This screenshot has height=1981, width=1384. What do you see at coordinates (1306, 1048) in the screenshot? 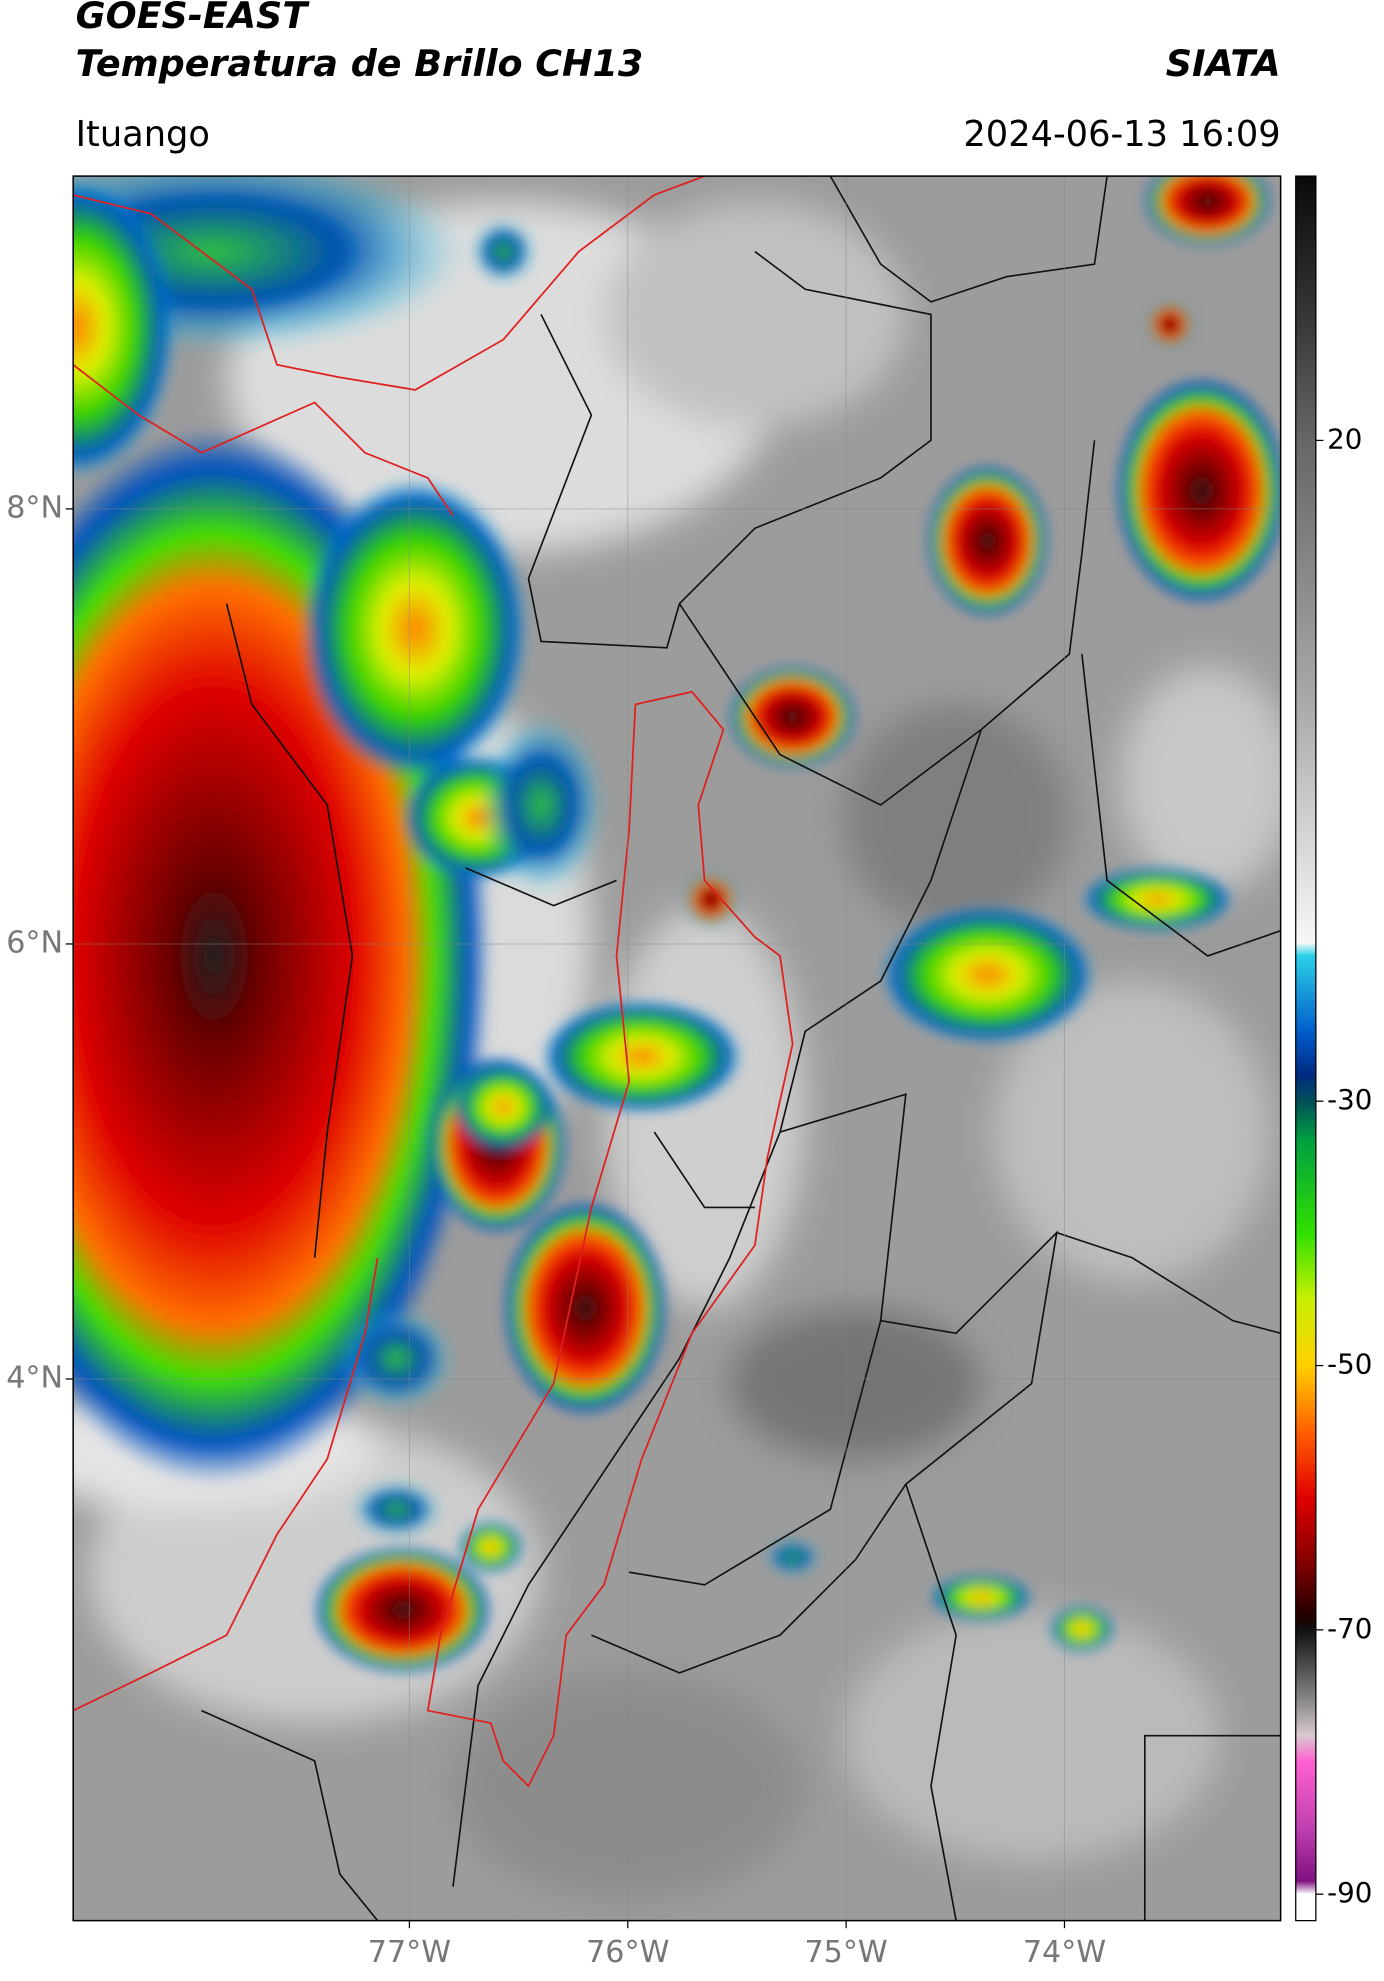
I see `colorbar` at bounding box center [1306, 1048].